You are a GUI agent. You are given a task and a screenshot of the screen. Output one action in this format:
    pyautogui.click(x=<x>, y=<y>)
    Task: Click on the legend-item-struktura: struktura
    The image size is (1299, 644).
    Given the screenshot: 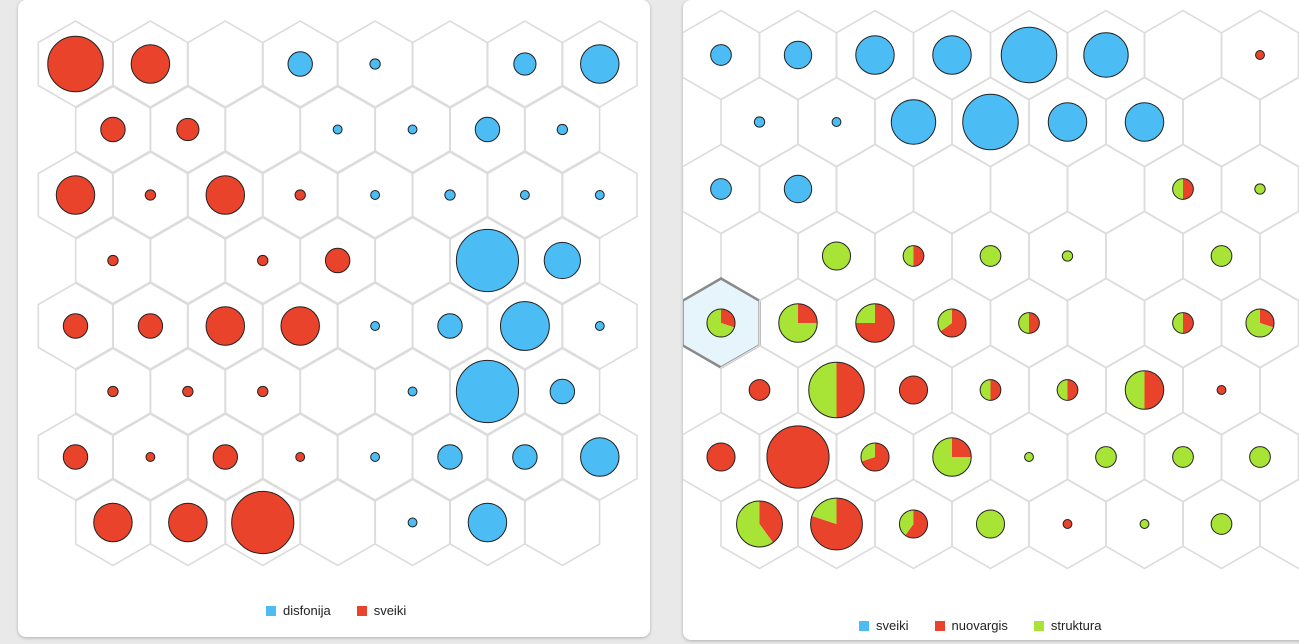 What is the action you would take?
    pyautogui.click(x=1067, y=625)
    